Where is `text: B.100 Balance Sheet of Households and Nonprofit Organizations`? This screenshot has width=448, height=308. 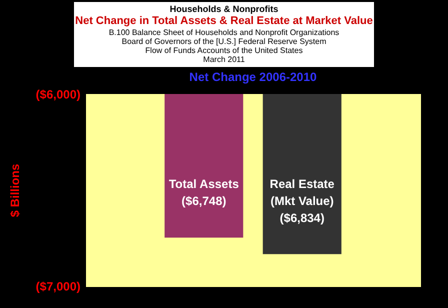
text: B.100 Balance Sheet of Households and Nonprofit Organizations is located at coordinates (224, 32).